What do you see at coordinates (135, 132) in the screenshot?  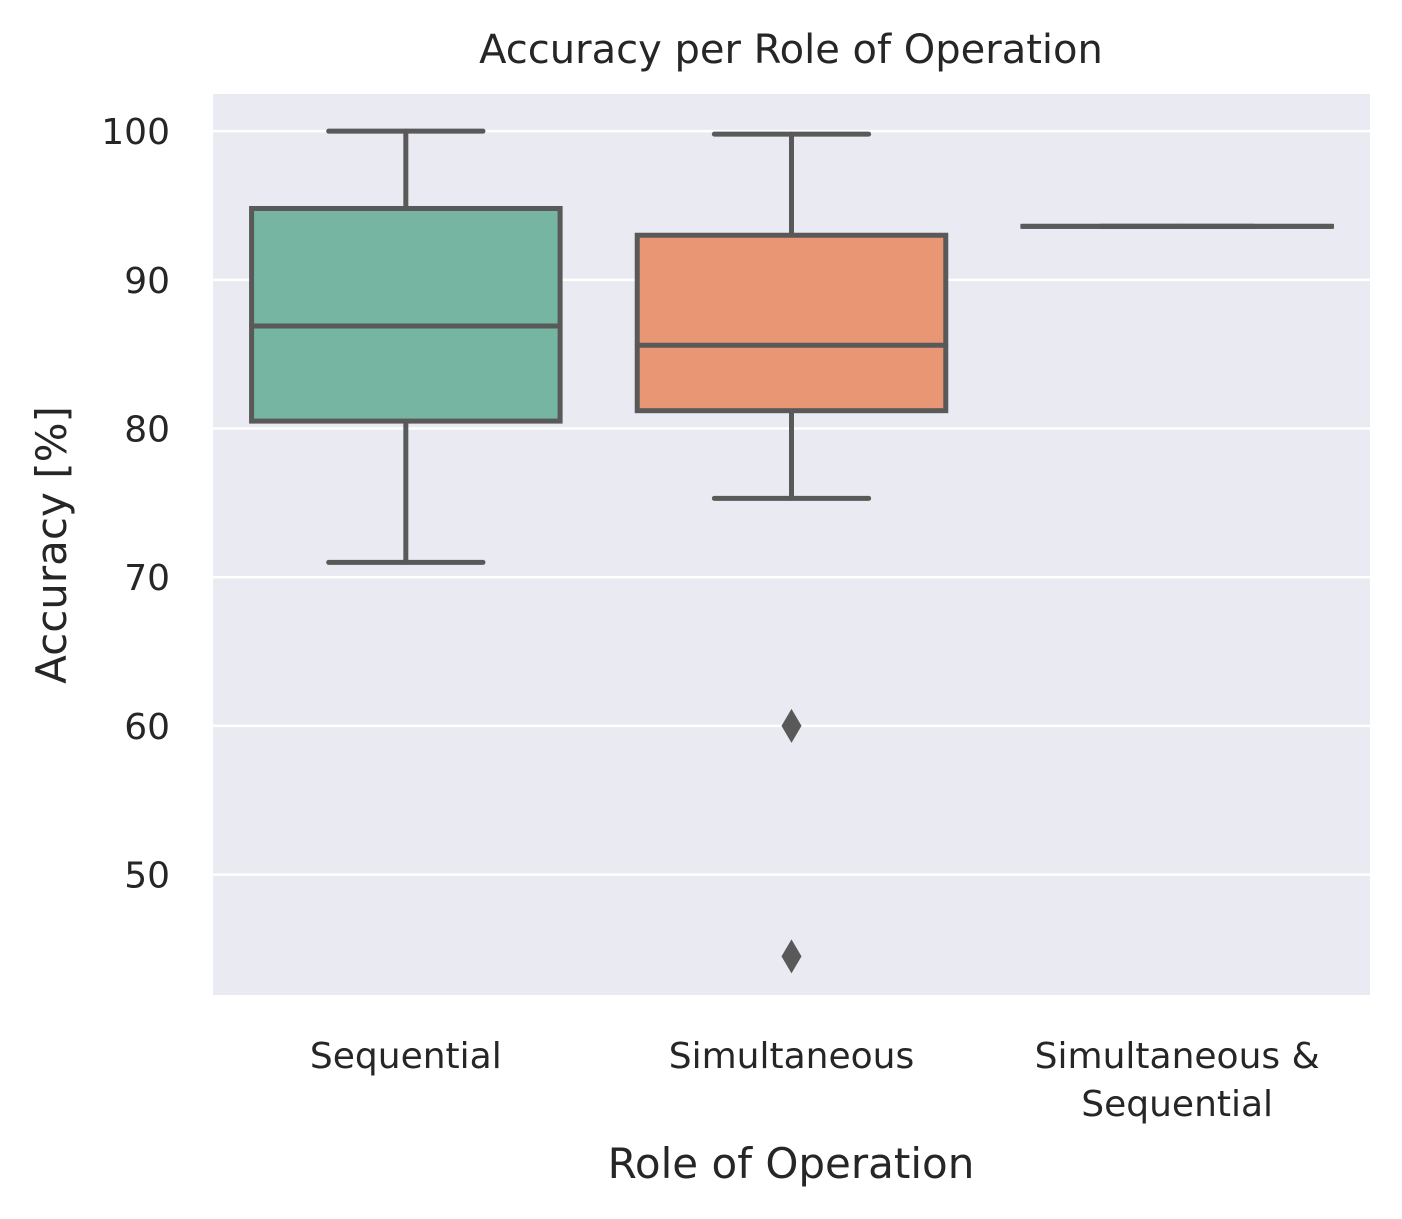 I see `y-tick-label: 100` at bounding box center [135, 132].